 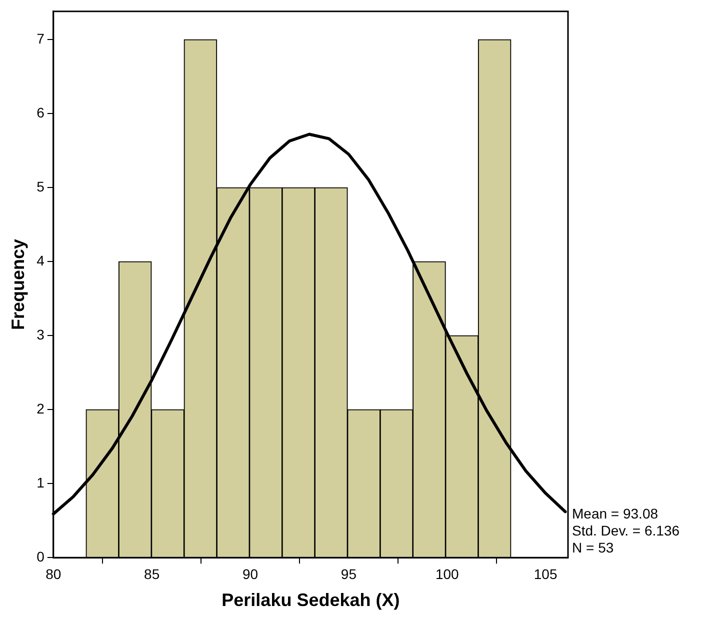 I want to click on x-tick-label: 95, so click(x=348, y=574).